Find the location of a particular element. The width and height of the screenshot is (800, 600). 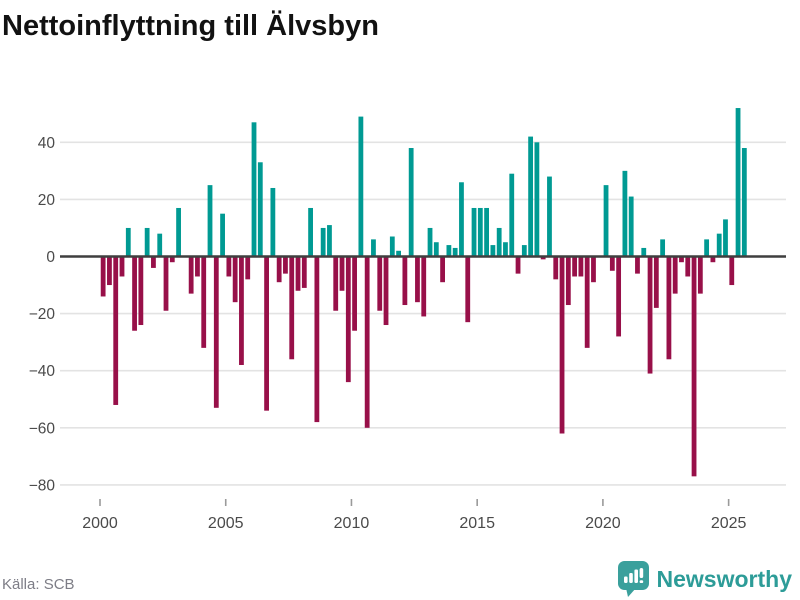

source-note: Källa: SCB is located at coordinates (38, 584).